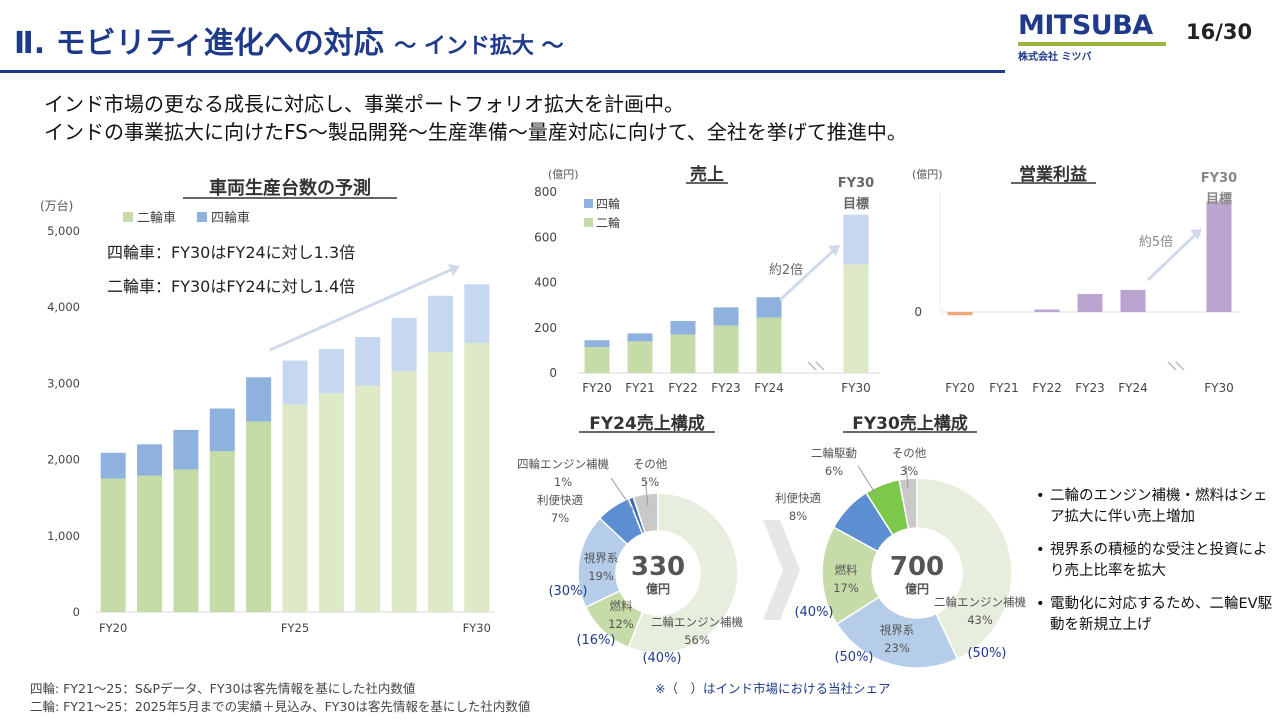 The width and height of the screenshot is (1280, 720). Describe the element at coordinates (834, 250) in the screenshot. I see `chart2-growth-arrowhead` at that location.